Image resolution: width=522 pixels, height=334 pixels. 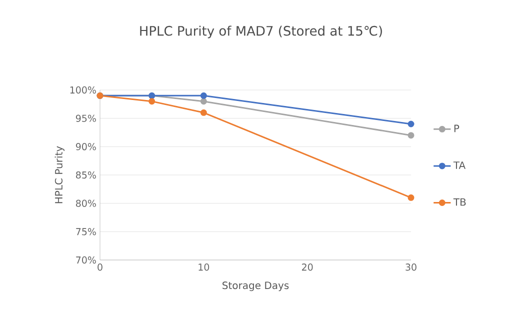 What do you see at coordinates (83, 90) in the screenshot?
I see `y-tick-label: 100%` at bounding box center [83, 90].